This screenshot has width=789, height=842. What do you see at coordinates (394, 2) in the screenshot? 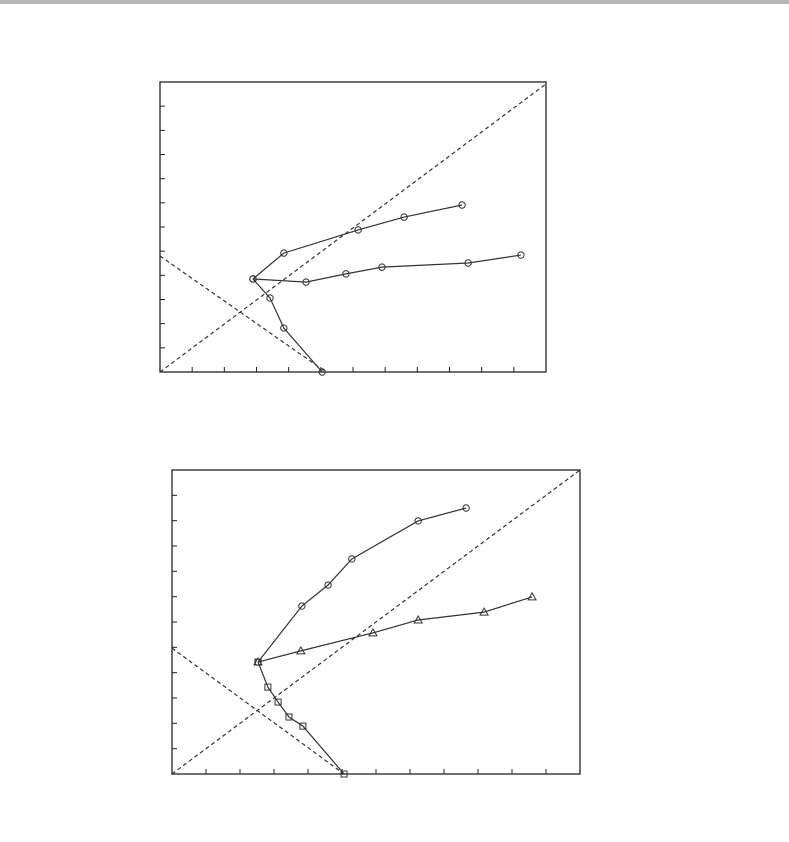
I see `top-bar` at bounding box center [394, 2].